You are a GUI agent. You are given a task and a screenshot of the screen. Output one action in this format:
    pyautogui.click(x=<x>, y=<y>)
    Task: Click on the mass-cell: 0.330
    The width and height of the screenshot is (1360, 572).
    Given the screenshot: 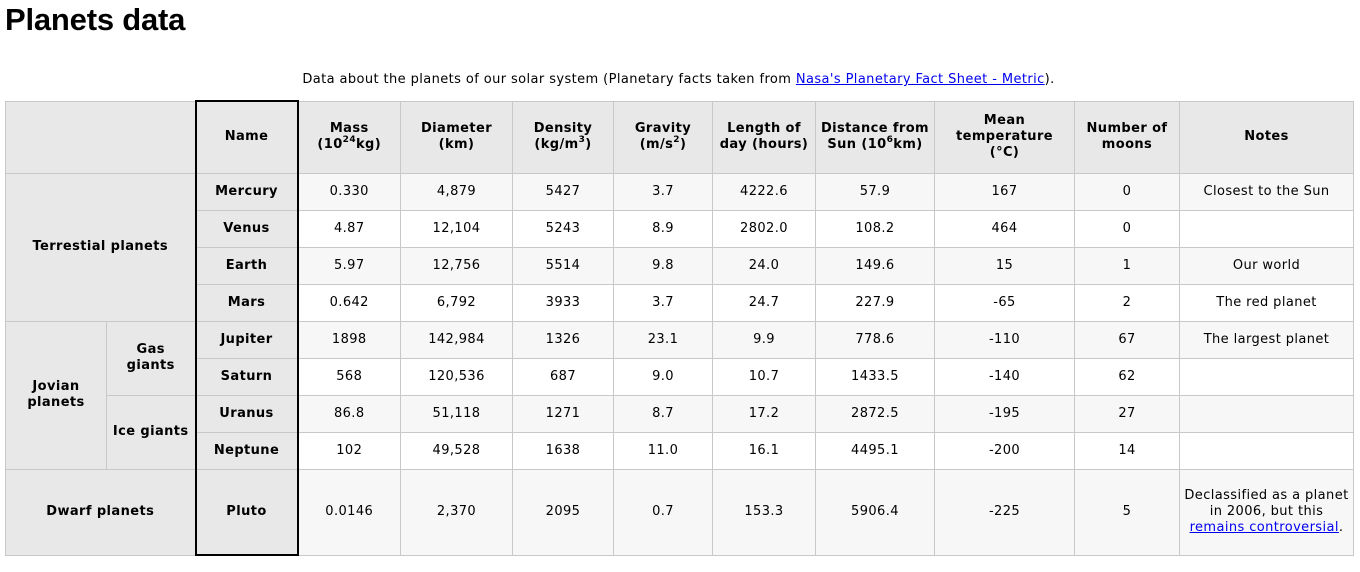 What is the action you would take?
    pyautogui.click(x=349, y=191)
    